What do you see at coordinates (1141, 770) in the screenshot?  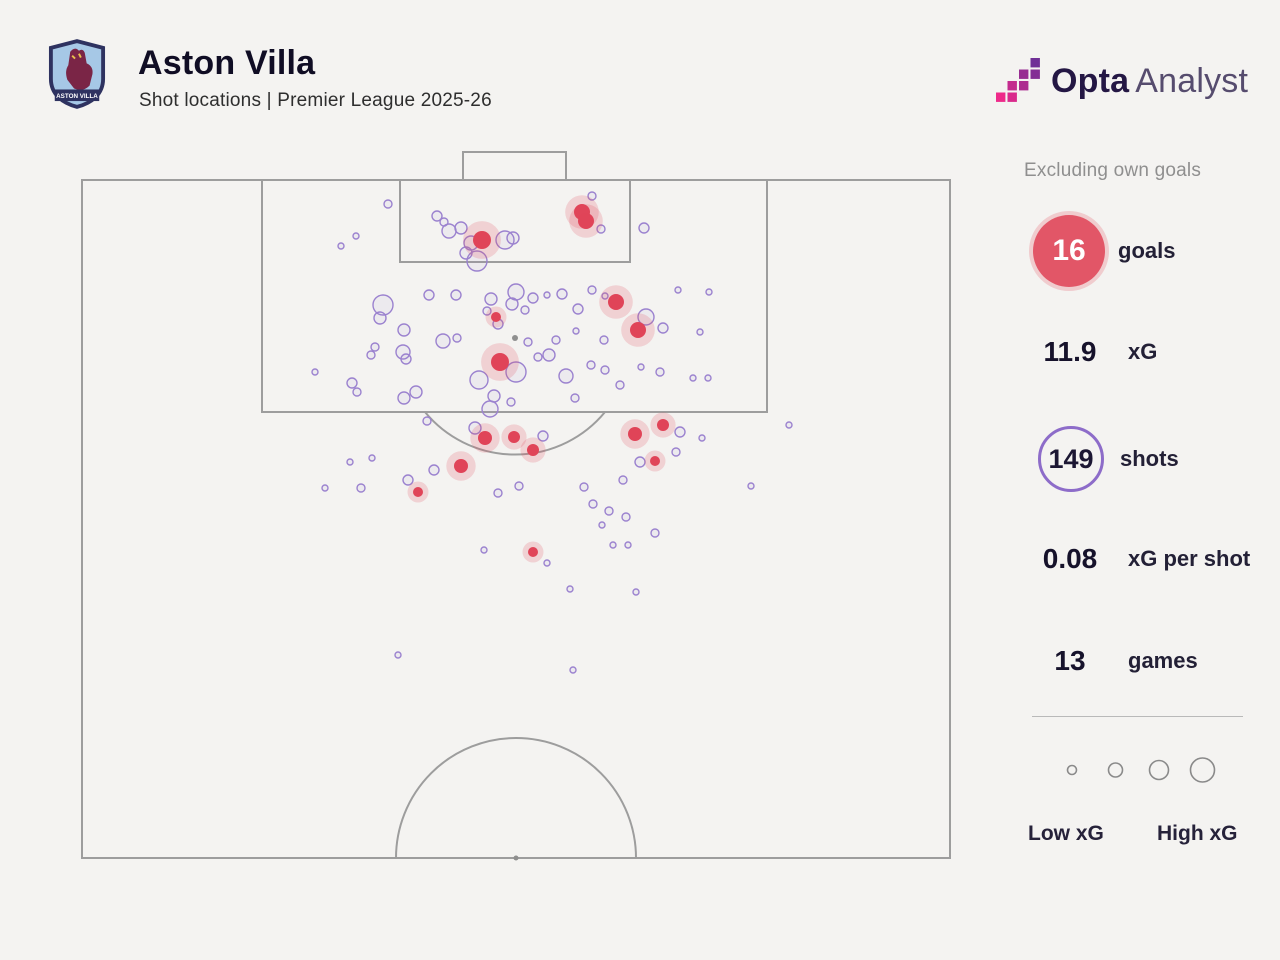 I see `xg-size-legend` at bounding box center [1141, 770].